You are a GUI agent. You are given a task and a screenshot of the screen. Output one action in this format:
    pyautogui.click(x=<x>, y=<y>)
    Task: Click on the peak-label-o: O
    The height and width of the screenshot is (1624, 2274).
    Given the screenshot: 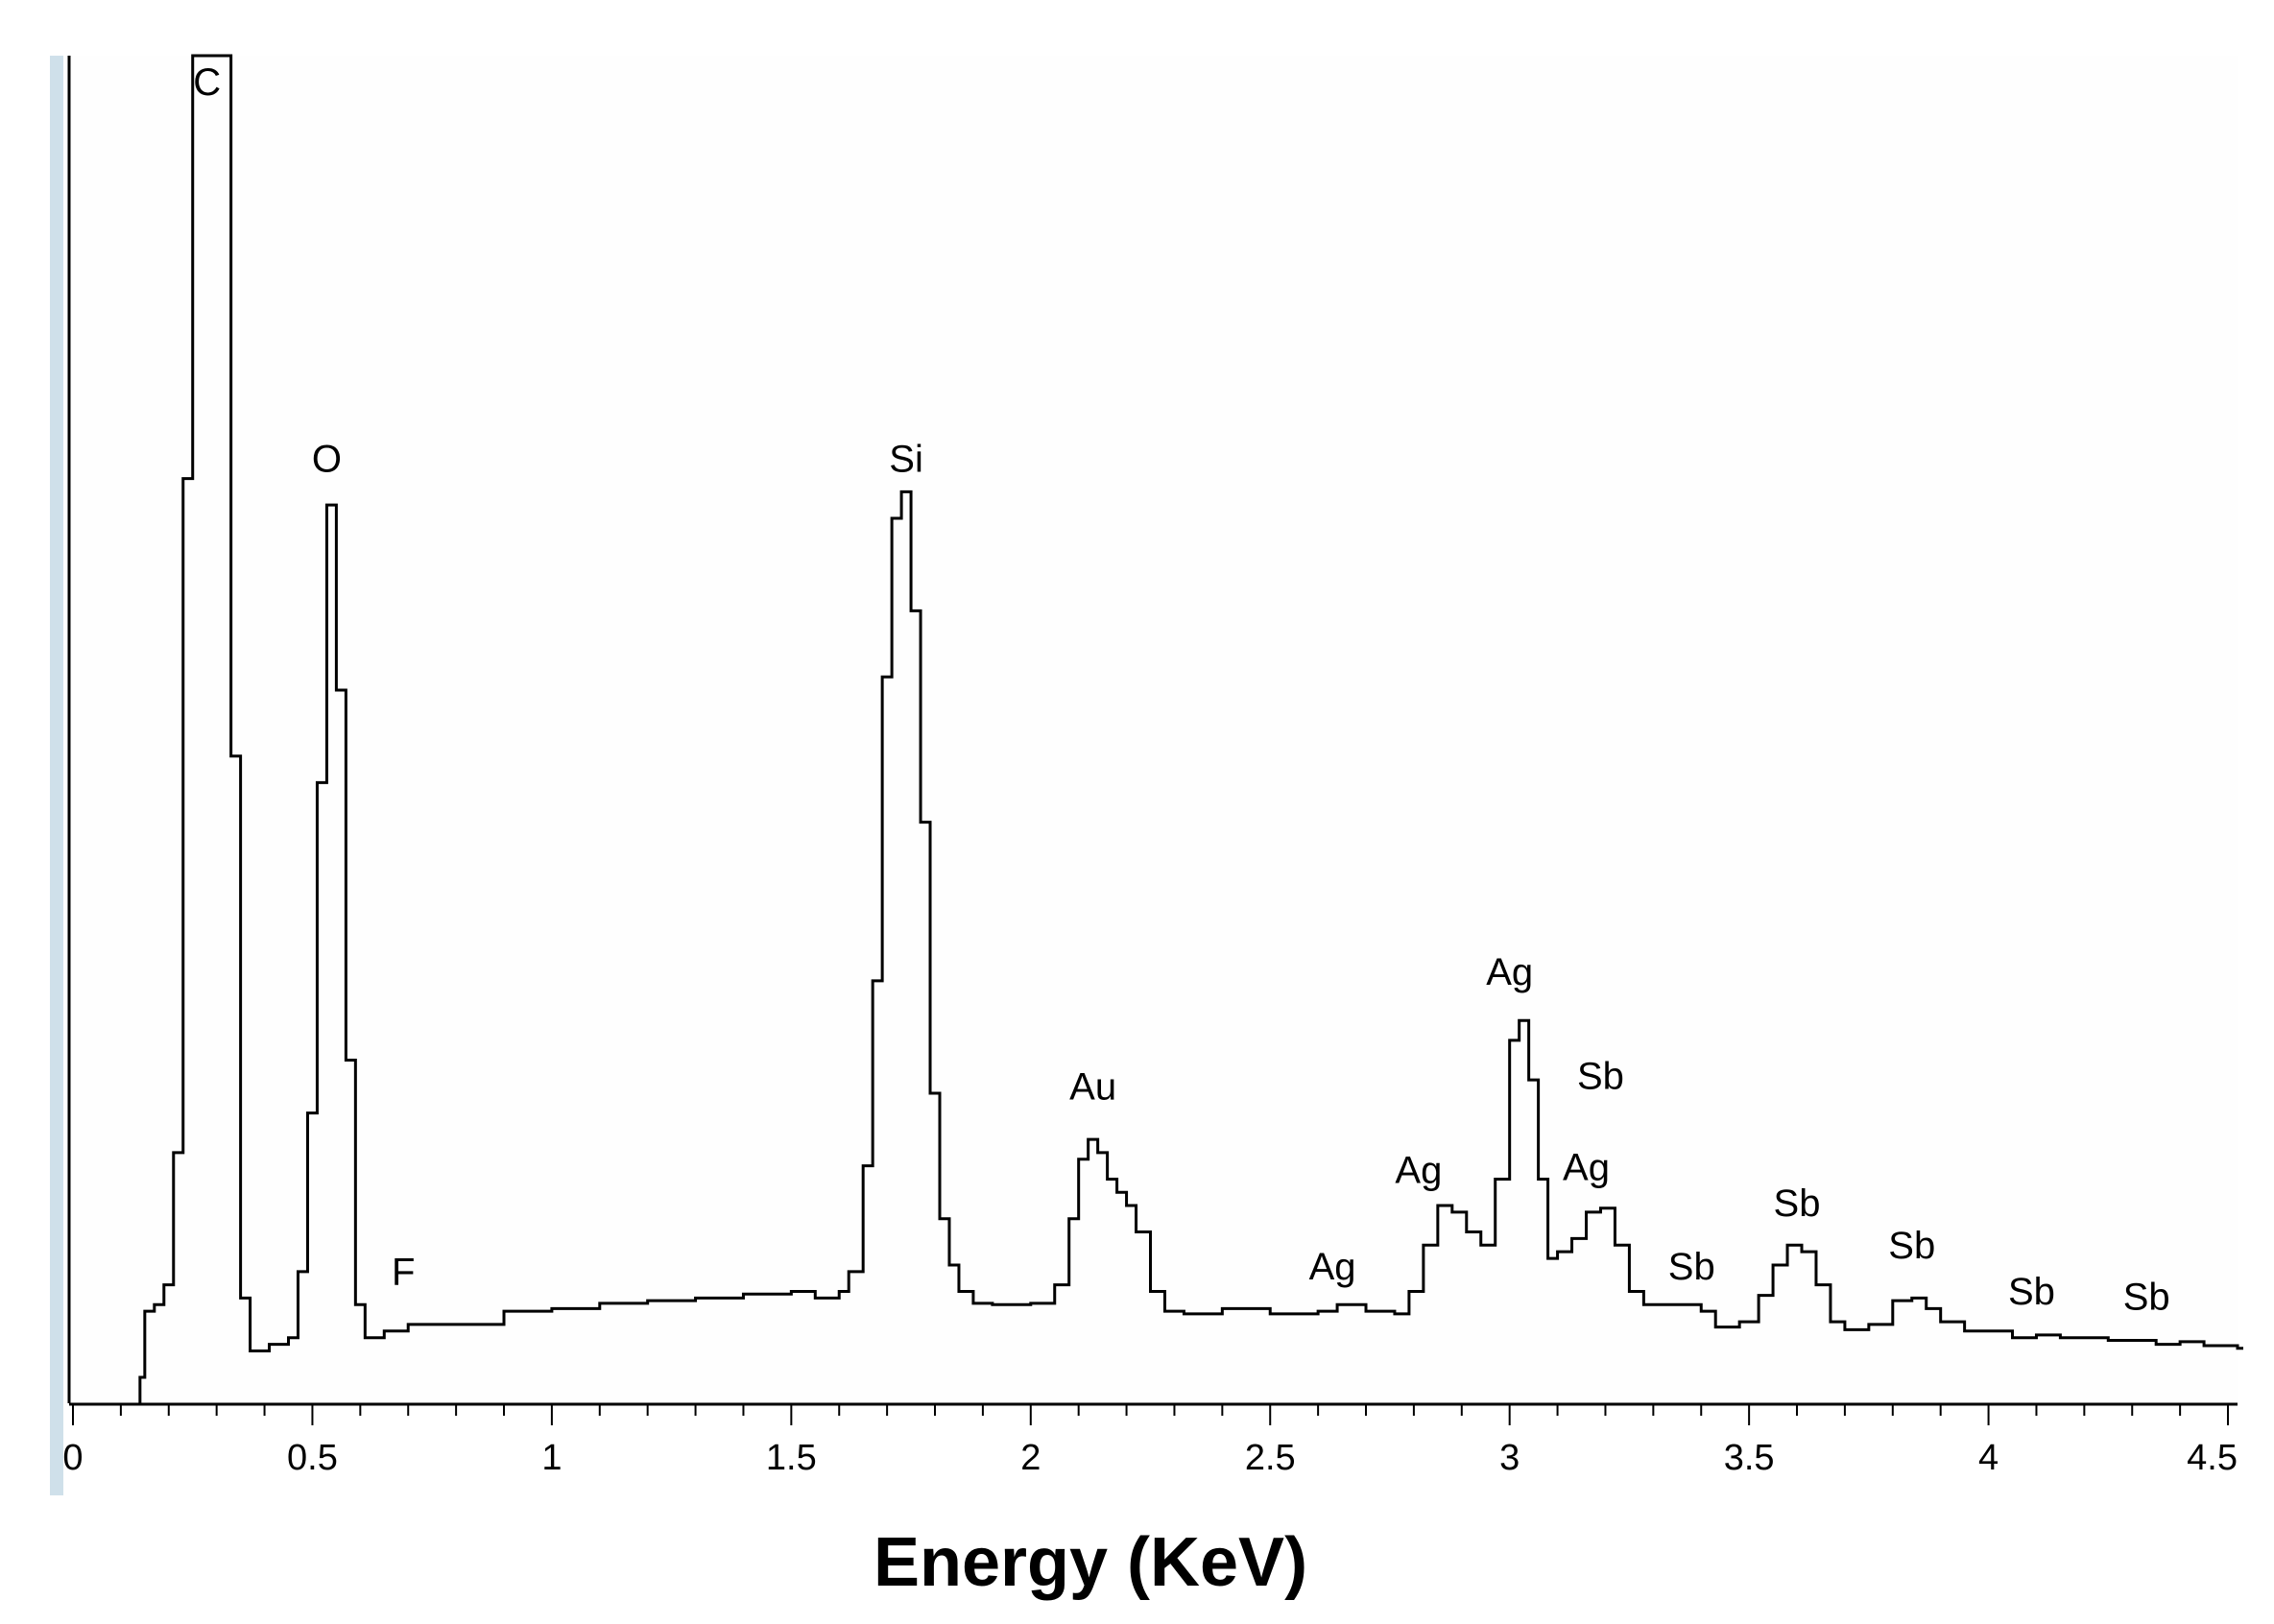 What is the action you would take?
    pyautogui.click(x=327, y=460)
    